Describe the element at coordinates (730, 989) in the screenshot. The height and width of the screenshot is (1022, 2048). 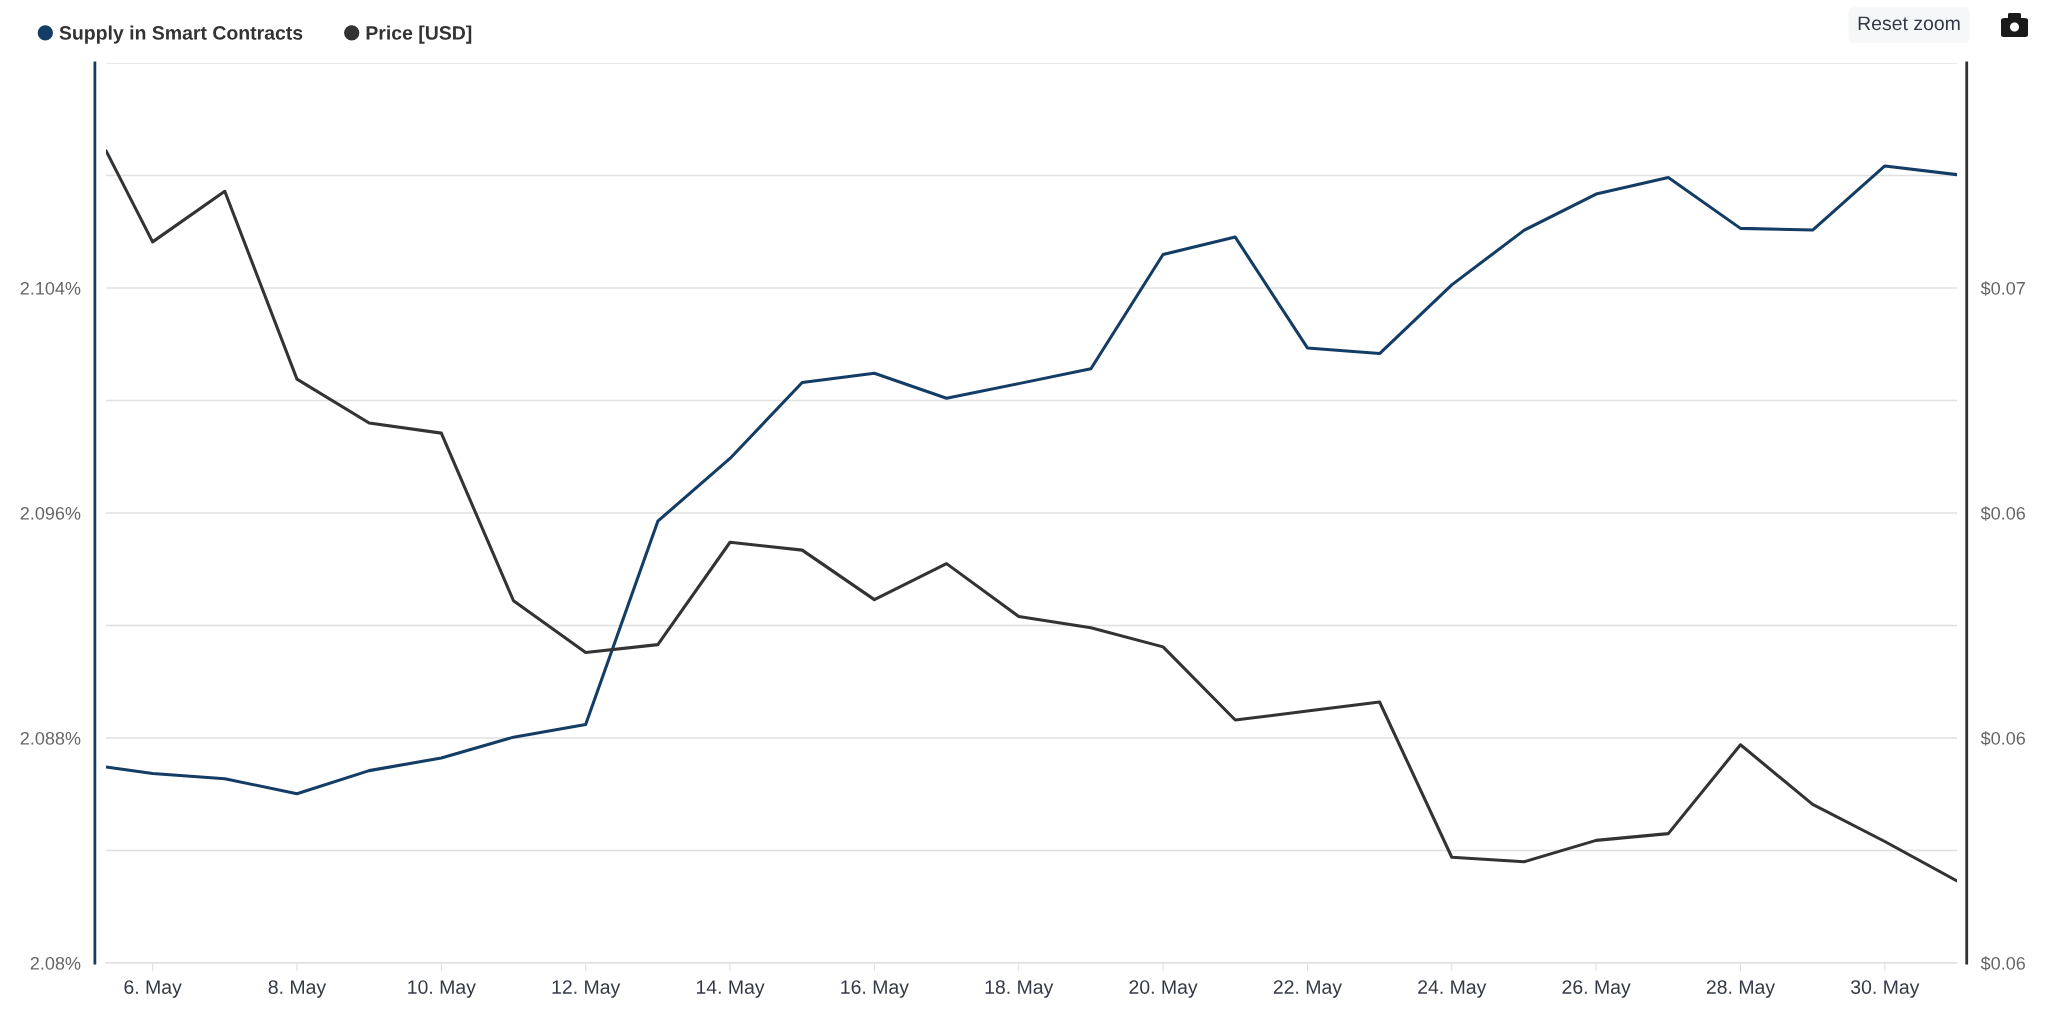
I see `x-tick-label: 14. May` at that location.